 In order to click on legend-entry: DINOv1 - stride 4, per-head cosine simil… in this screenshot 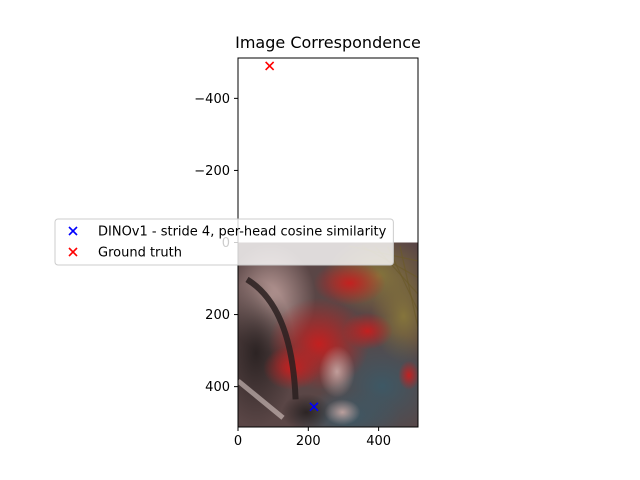, I will do `click(242, 232)`.